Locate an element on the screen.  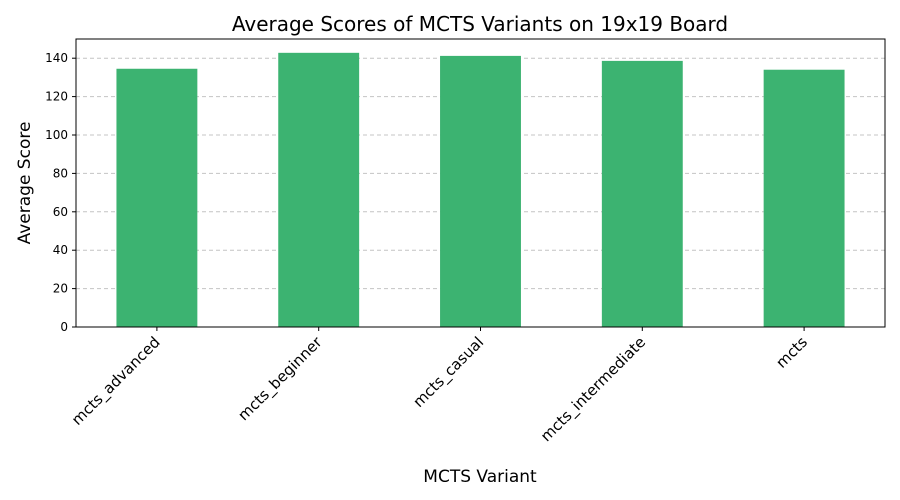
y-tick-label: 100 is located at coordinates (56, 135).